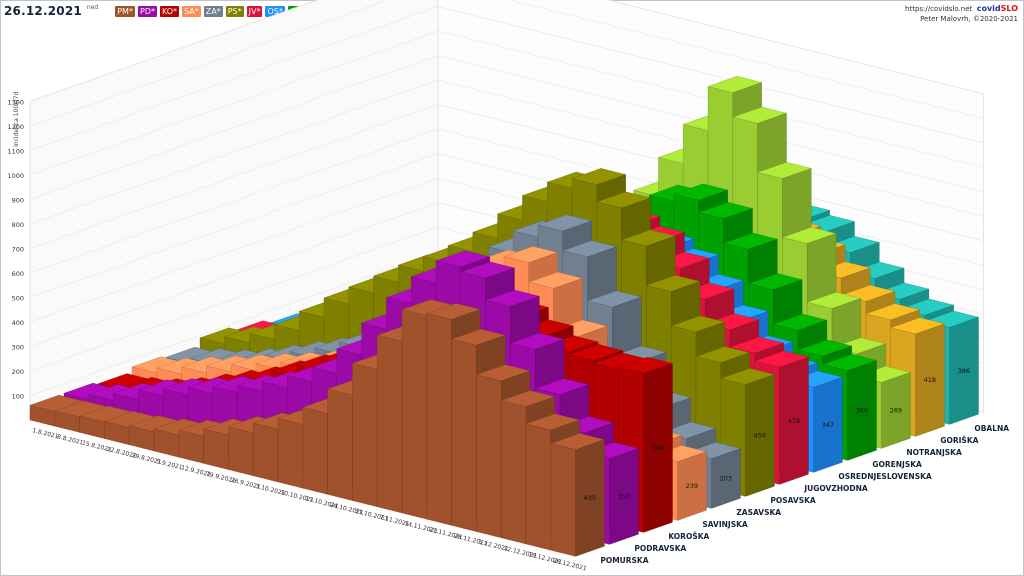  Describe the element at coordinates (43, 11) in the screenshot. I see `current-date: 26.12.2021` at that location.